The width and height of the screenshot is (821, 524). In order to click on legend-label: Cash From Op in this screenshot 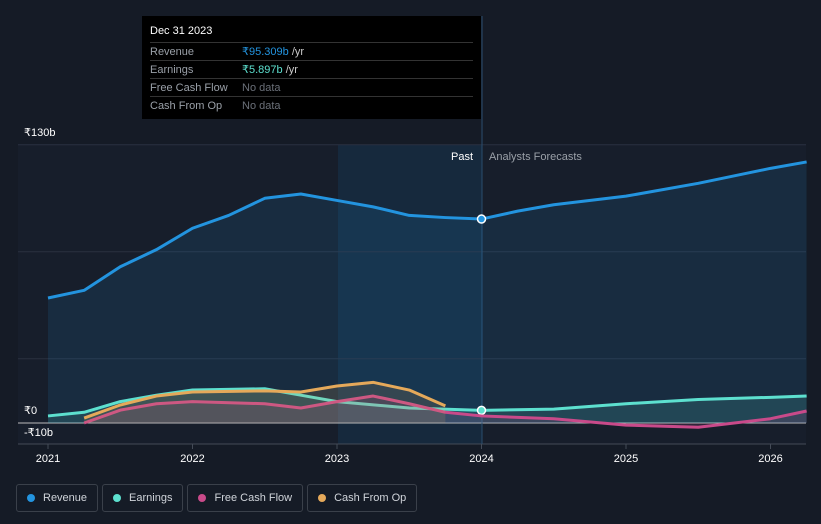, I will do `click(370, 498)`.